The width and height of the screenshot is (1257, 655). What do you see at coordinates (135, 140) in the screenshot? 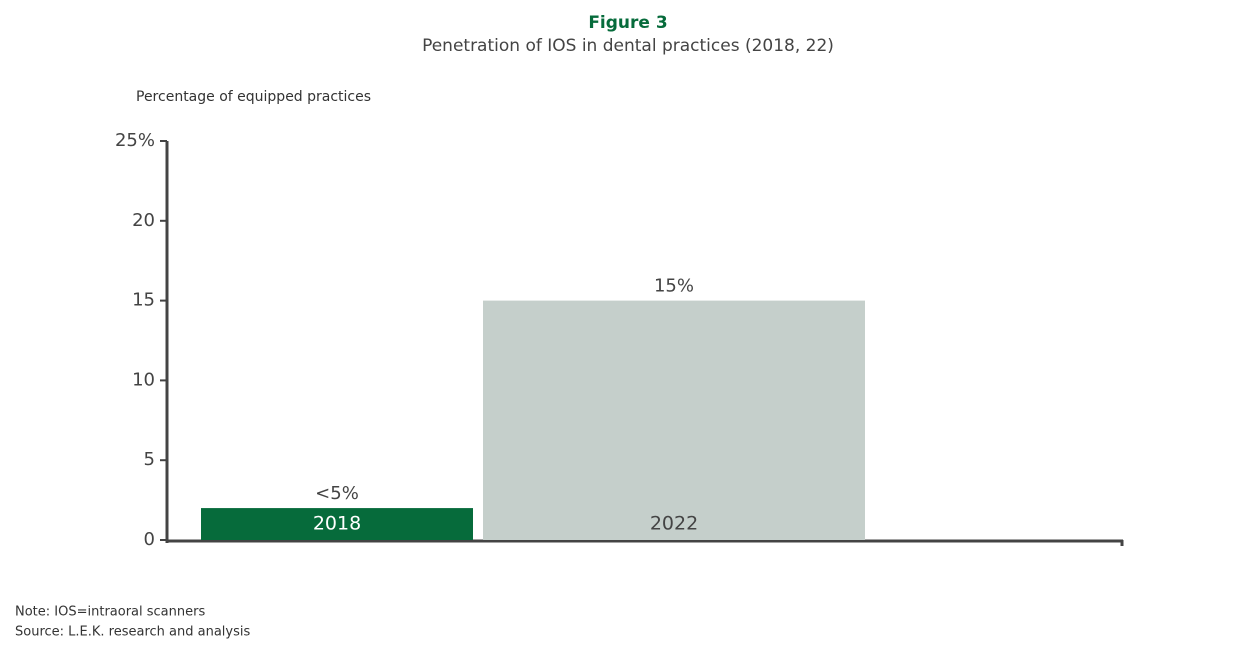
I see `y-tick-label: 25%` at bounding box center [135, 140].